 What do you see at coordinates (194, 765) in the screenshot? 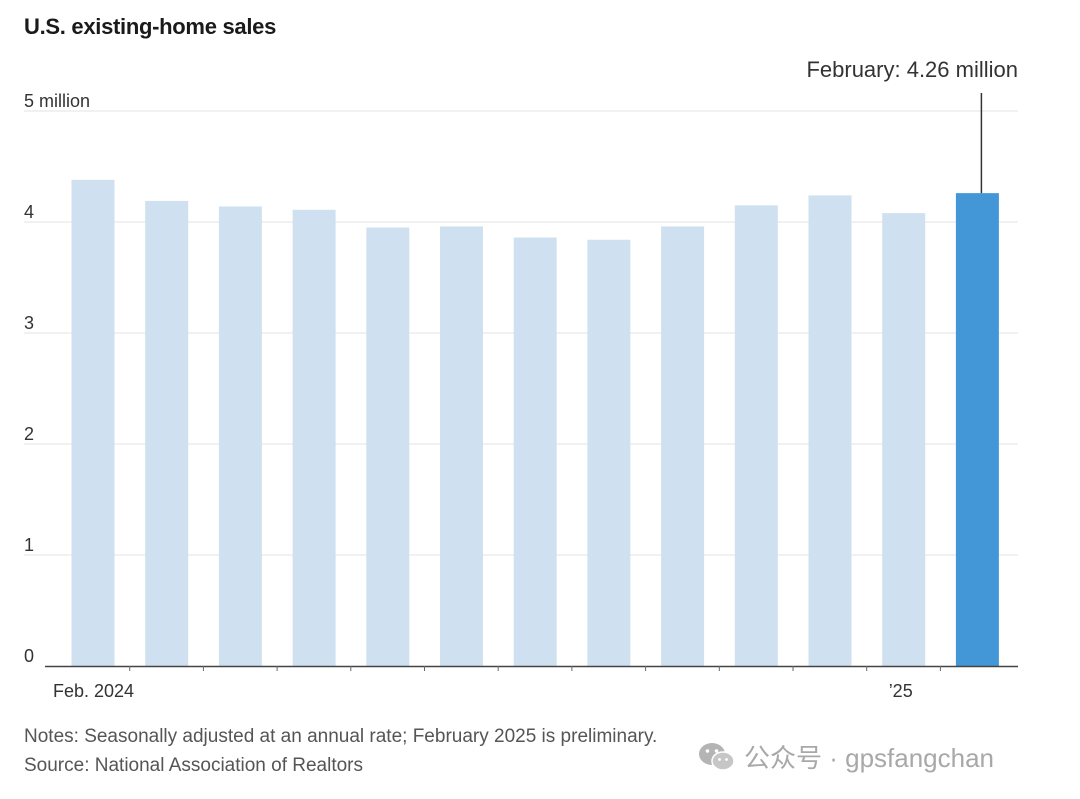
I see `source-text: Source: National Association of Realtors` at bounding box center [194, 765].